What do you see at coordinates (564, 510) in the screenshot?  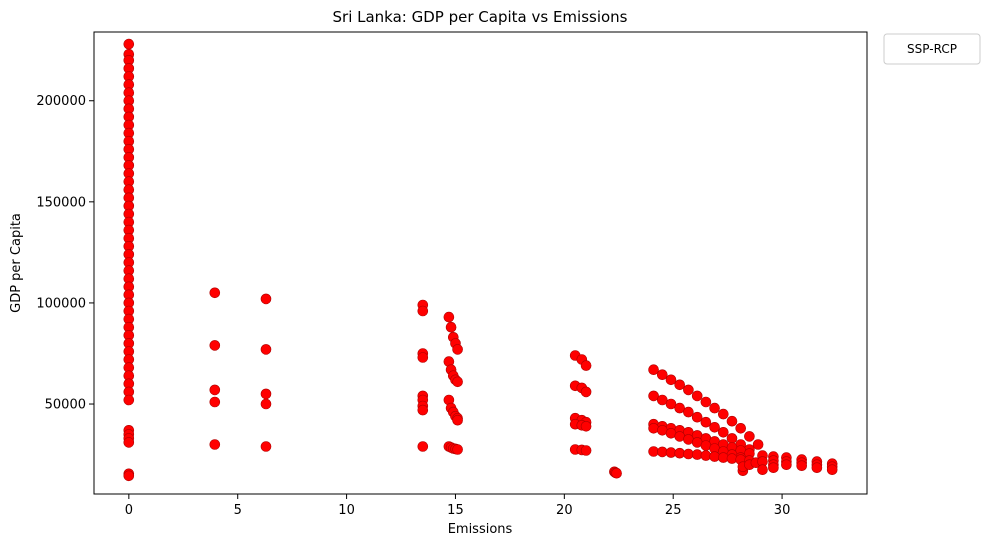 I see `x-tick-label: 20` at bounding box center [564, 510].